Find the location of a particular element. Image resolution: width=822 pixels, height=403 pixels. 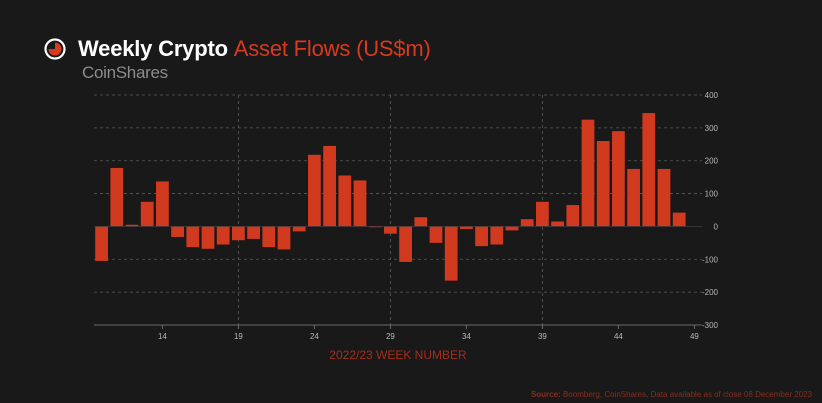

y-tick-label: 400 is located at coordinates (712, 95).